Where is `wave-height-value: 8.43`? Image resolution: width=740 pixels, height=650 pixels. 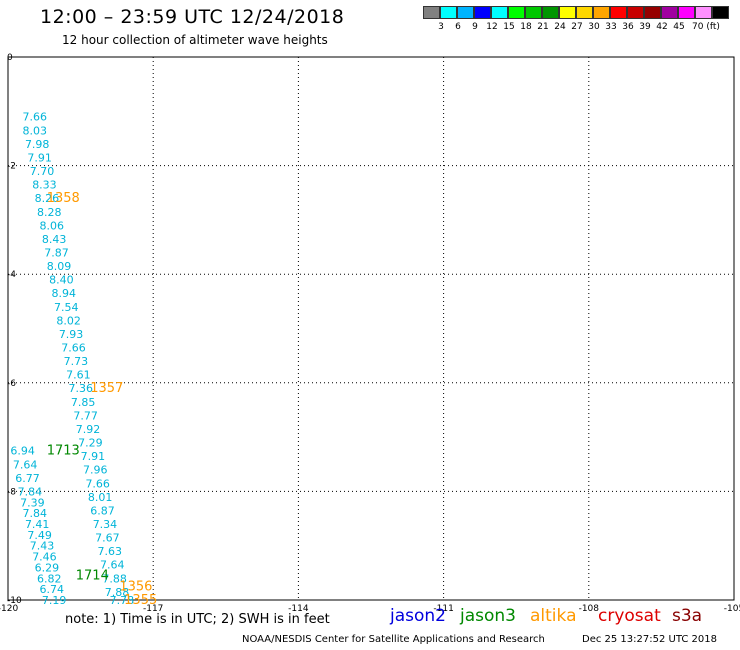
wave-height-value: 8.43 is located at coordinates (54, 239).